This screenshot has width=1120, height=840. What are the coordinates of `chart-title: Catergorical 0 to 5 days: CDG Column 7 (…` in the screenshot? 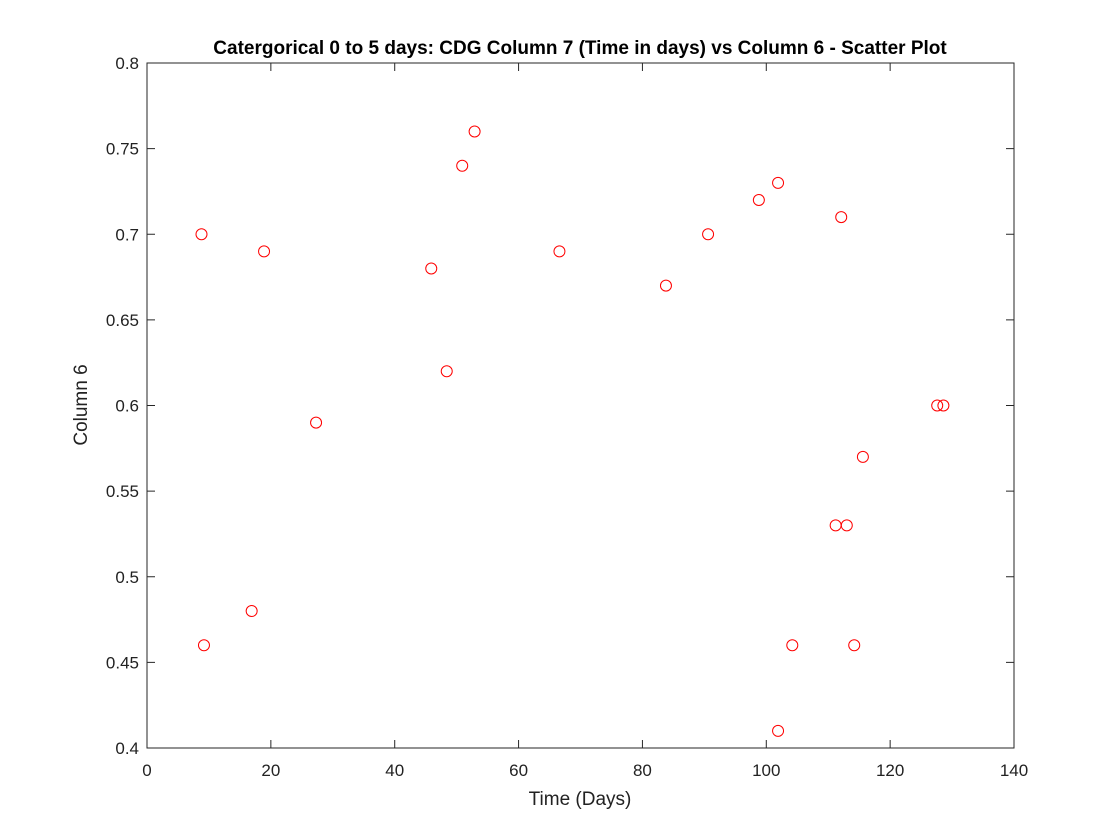 It's located at (580, 48).